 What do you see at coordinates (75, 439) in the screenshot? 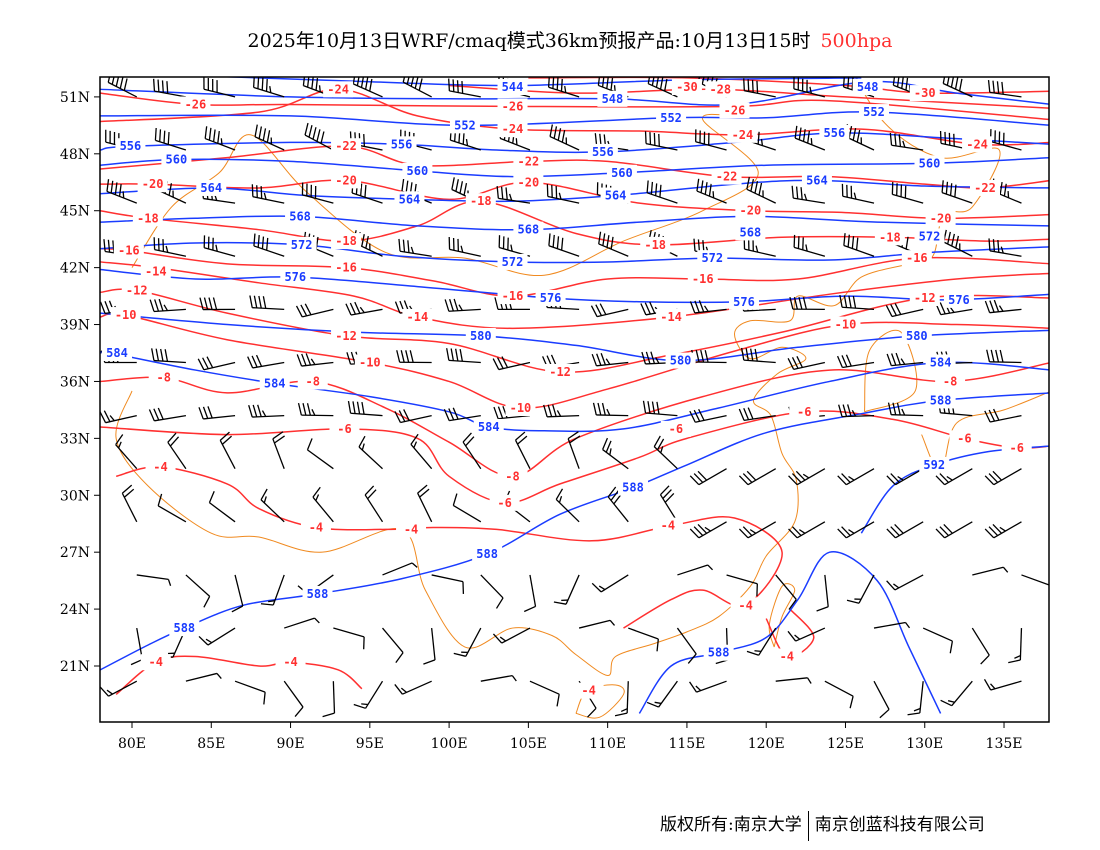
I see `lat-tick-label: 33N` at bounding box center [75, 439].